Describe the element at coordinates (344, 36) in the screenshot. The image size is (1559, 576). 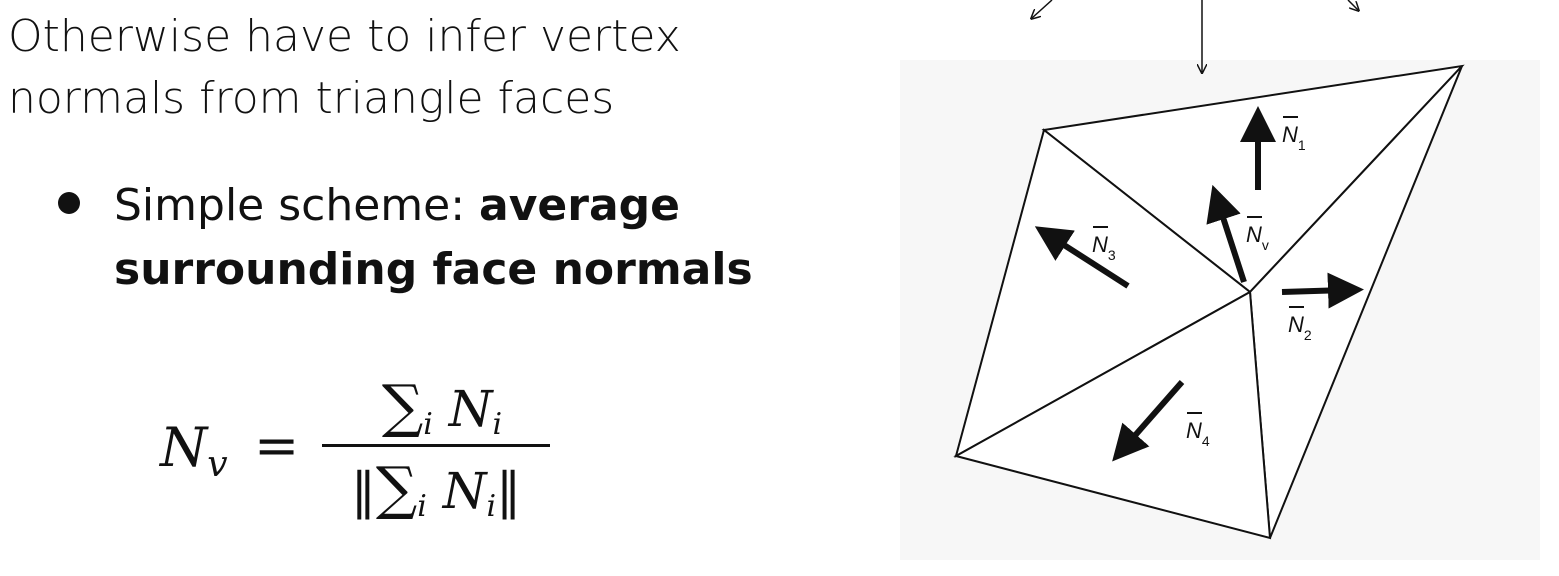
I see `heading-line-1: Otherwise have to infer vertex` at that location.